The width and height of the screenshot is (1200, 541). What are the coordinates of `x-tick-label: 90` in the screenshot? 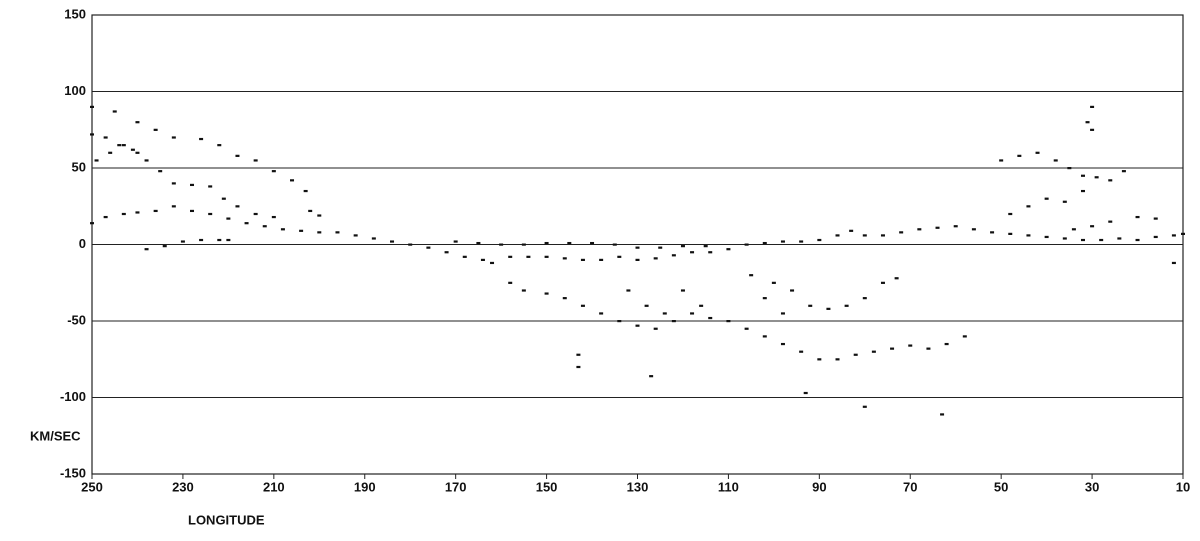 It's located at (819, 486).